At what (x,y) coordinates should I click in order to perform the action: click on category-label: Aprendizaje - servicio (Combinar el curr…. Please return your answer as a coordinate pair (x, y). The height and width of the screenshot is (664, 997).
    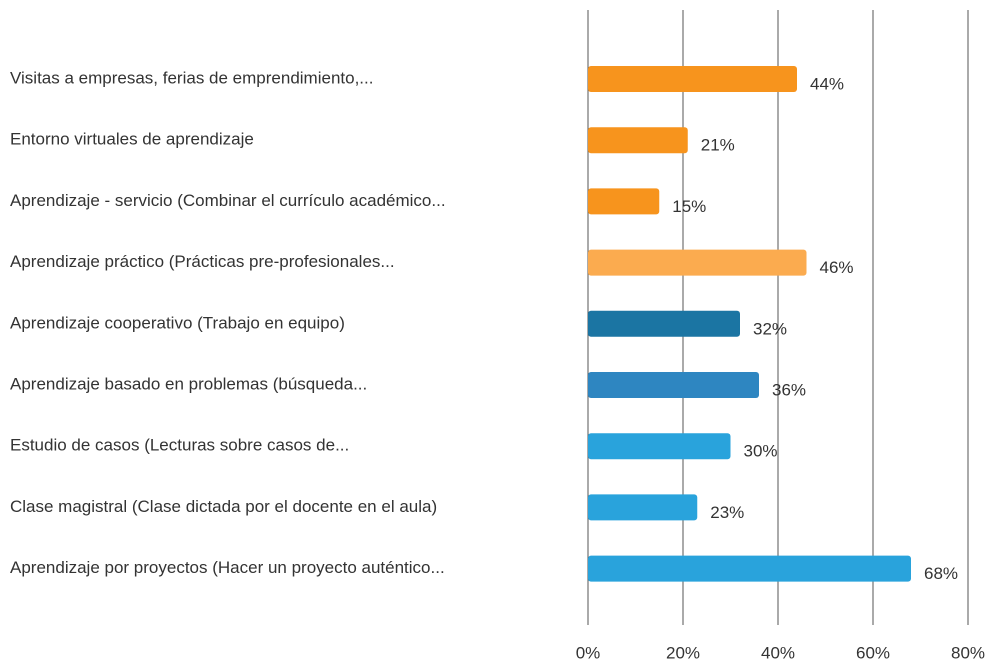
    Looking at the image, I should click on (228, 200).